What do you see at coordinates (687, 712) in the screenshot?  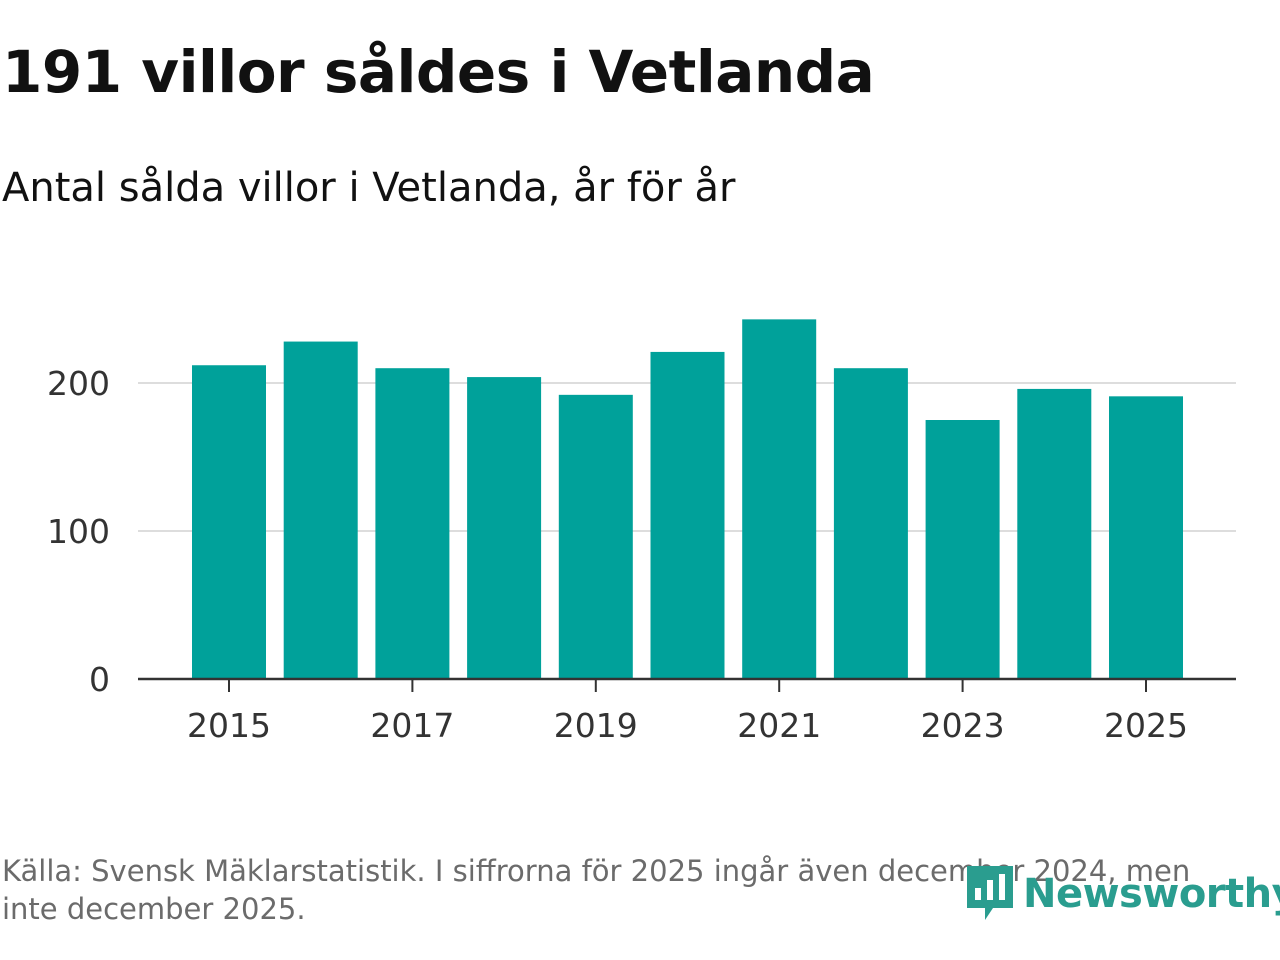 I see `x-axis: 2015 2017 2019 2021 2023 2025` at bounding box center [687, 712].